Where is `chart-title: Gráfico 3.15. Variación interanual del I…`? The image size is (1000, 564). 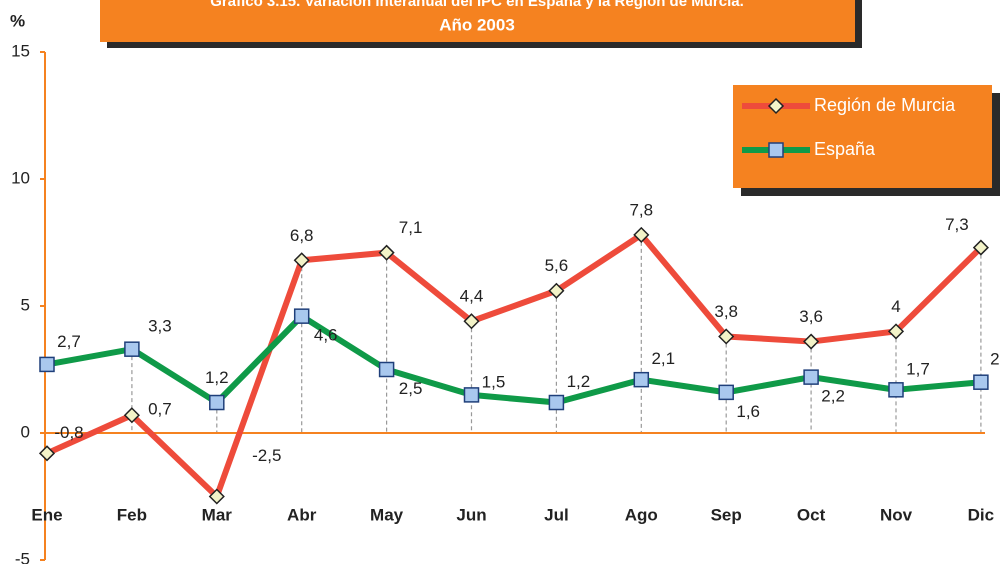
chart-title: Gráfico 3.15. Variación interanual del I… is located at coordinates (477, 5).